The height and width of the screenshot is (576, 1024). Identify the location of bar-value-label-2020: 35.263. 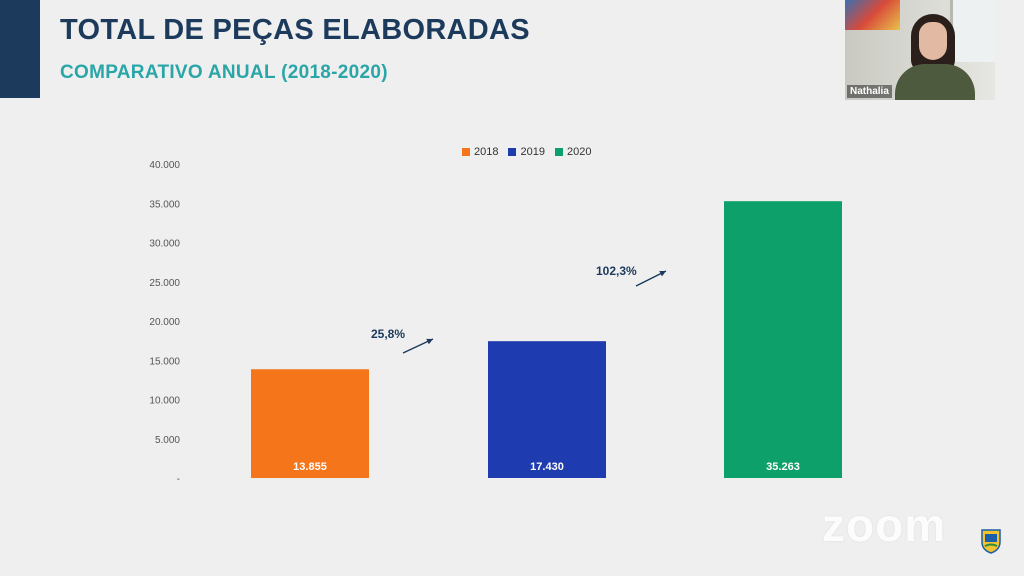
(783, 467).